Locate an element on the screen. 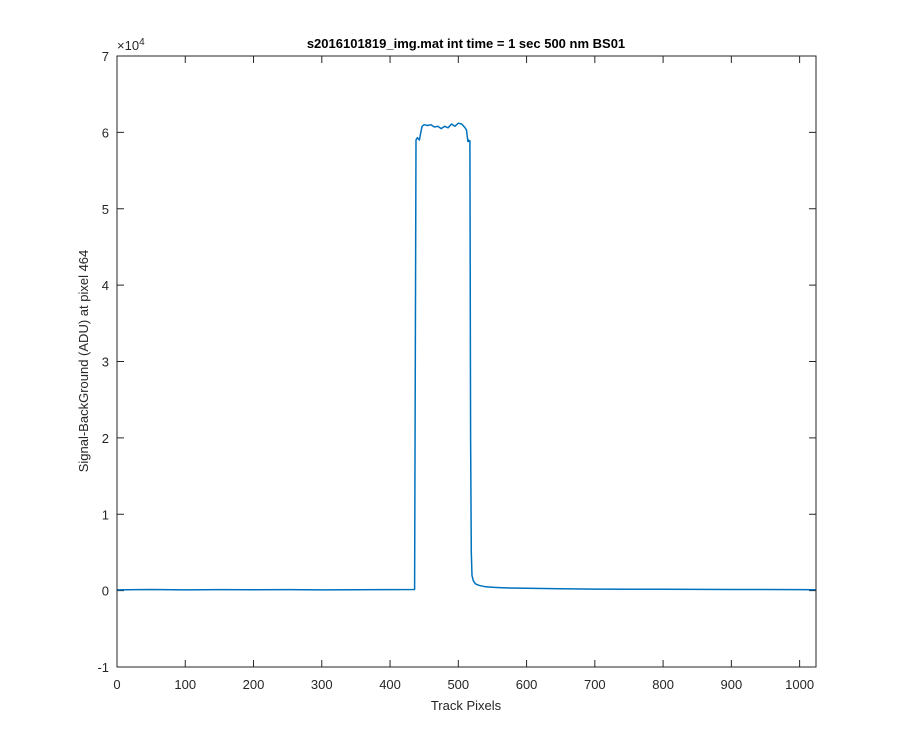  x-tick-label: 800 is located at coordinates (663, 684).